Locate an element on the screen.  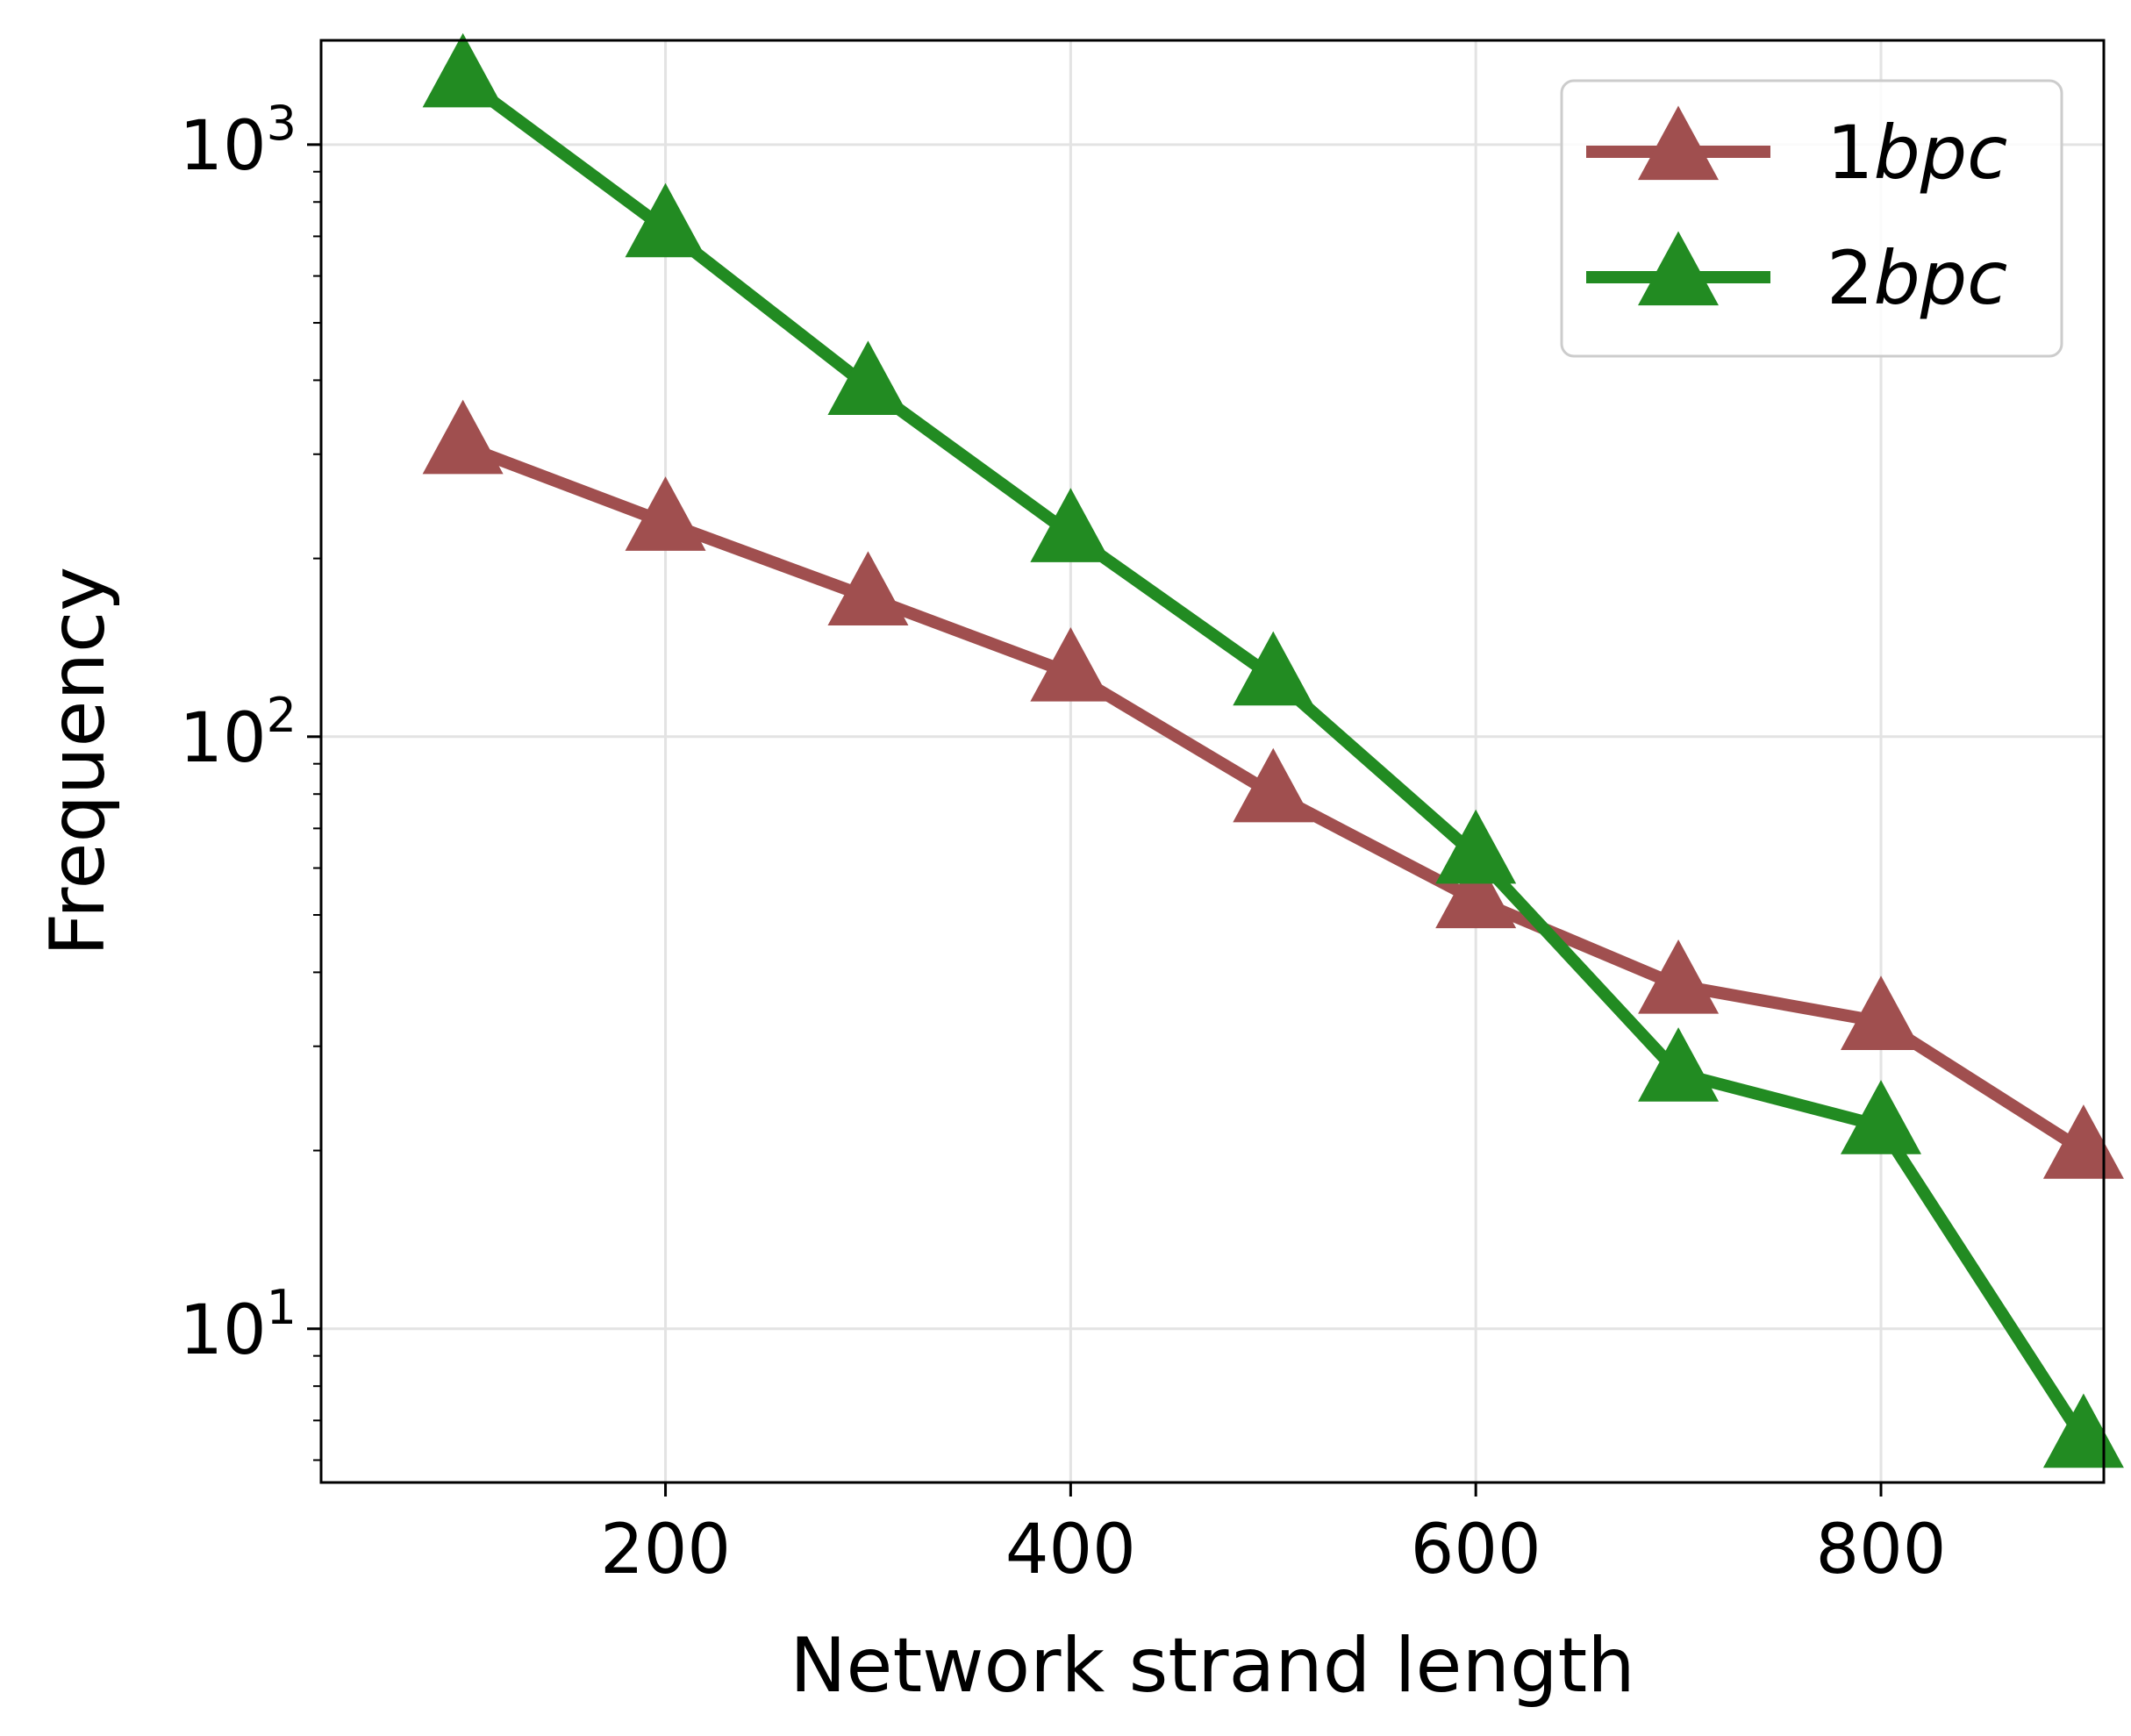
x-tick-label: 600 is located at coordinates (1476, 1550).